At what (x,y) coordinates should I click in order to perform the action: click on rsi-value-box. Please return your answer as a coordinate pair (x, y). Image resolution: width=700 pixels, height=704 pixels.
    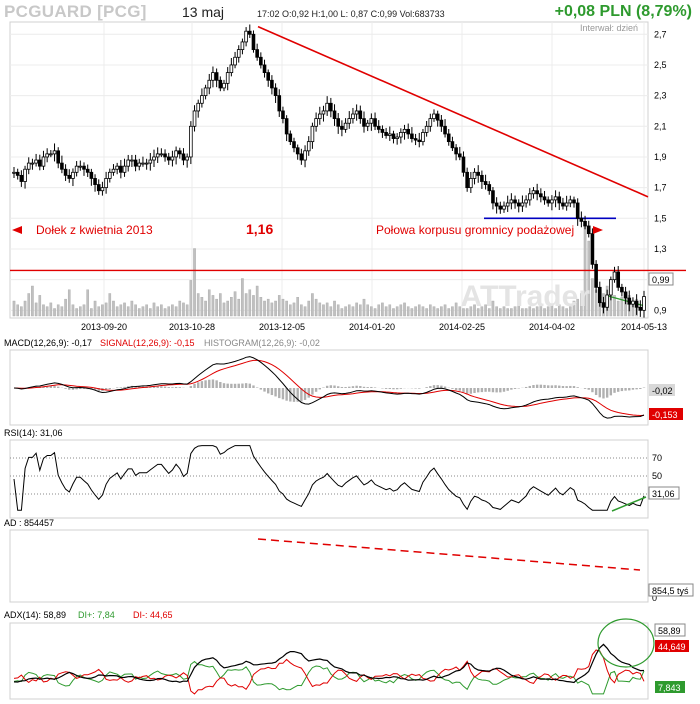
    Looking at the image, I should click on (664, 493).